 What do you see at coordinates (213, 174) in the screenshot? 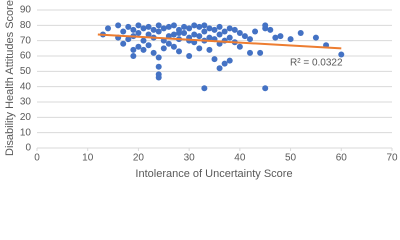
I see `x-axis-title: Intolerance of Uncertainty Score` at bounding box center [213, 174].